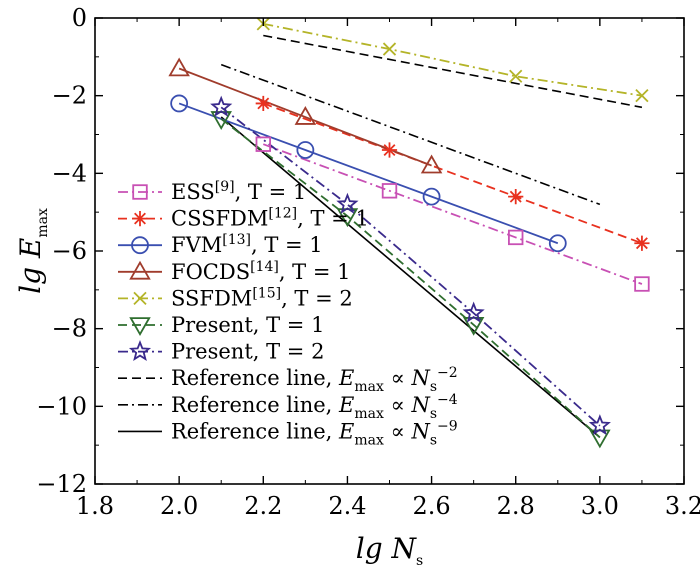 The width and height of the screenshot is (700, 578). Describe the element at coordinates (179, 506) in the screenshot. I see `x-tick-label: 2.0` at that location.